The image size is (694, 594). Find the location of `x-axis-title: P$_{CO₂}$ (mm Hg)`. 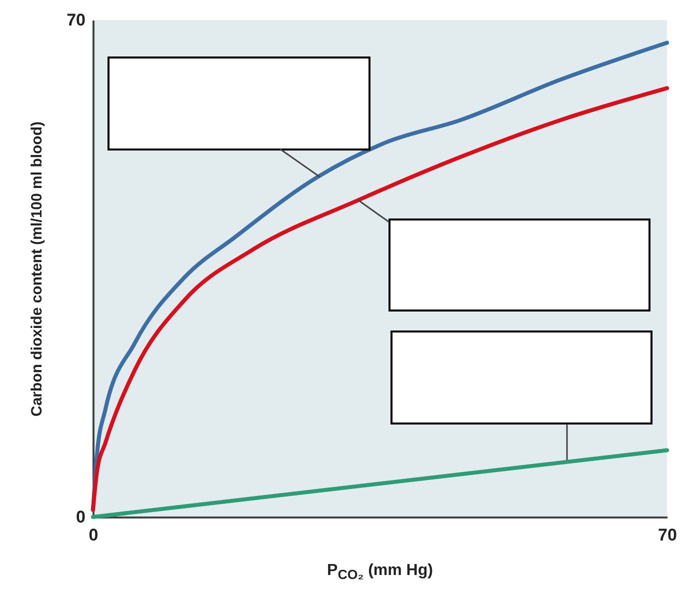

x-axis-title: P$_{CO₂}$ (mm Hg) is located at coordinates (380, 572).